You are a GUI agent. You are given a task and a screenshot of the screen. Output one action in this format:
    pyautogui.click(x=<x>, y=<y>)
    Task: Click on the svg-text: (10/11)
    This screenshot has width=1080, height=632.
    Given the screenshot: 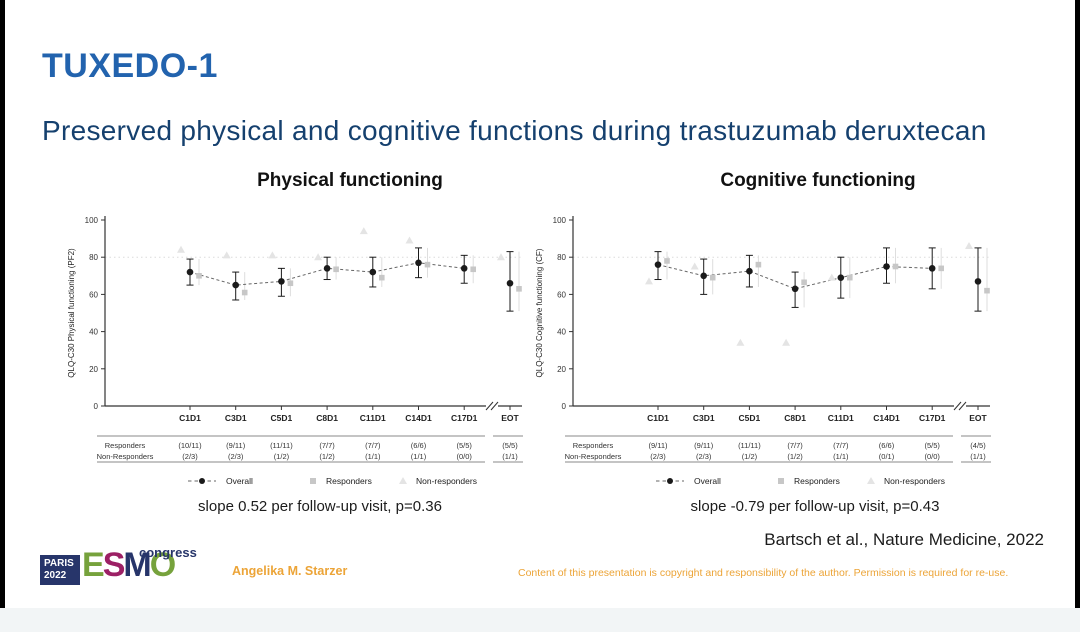 What is the action you would take?
    pyautogui.click(x=190, y=445)
    